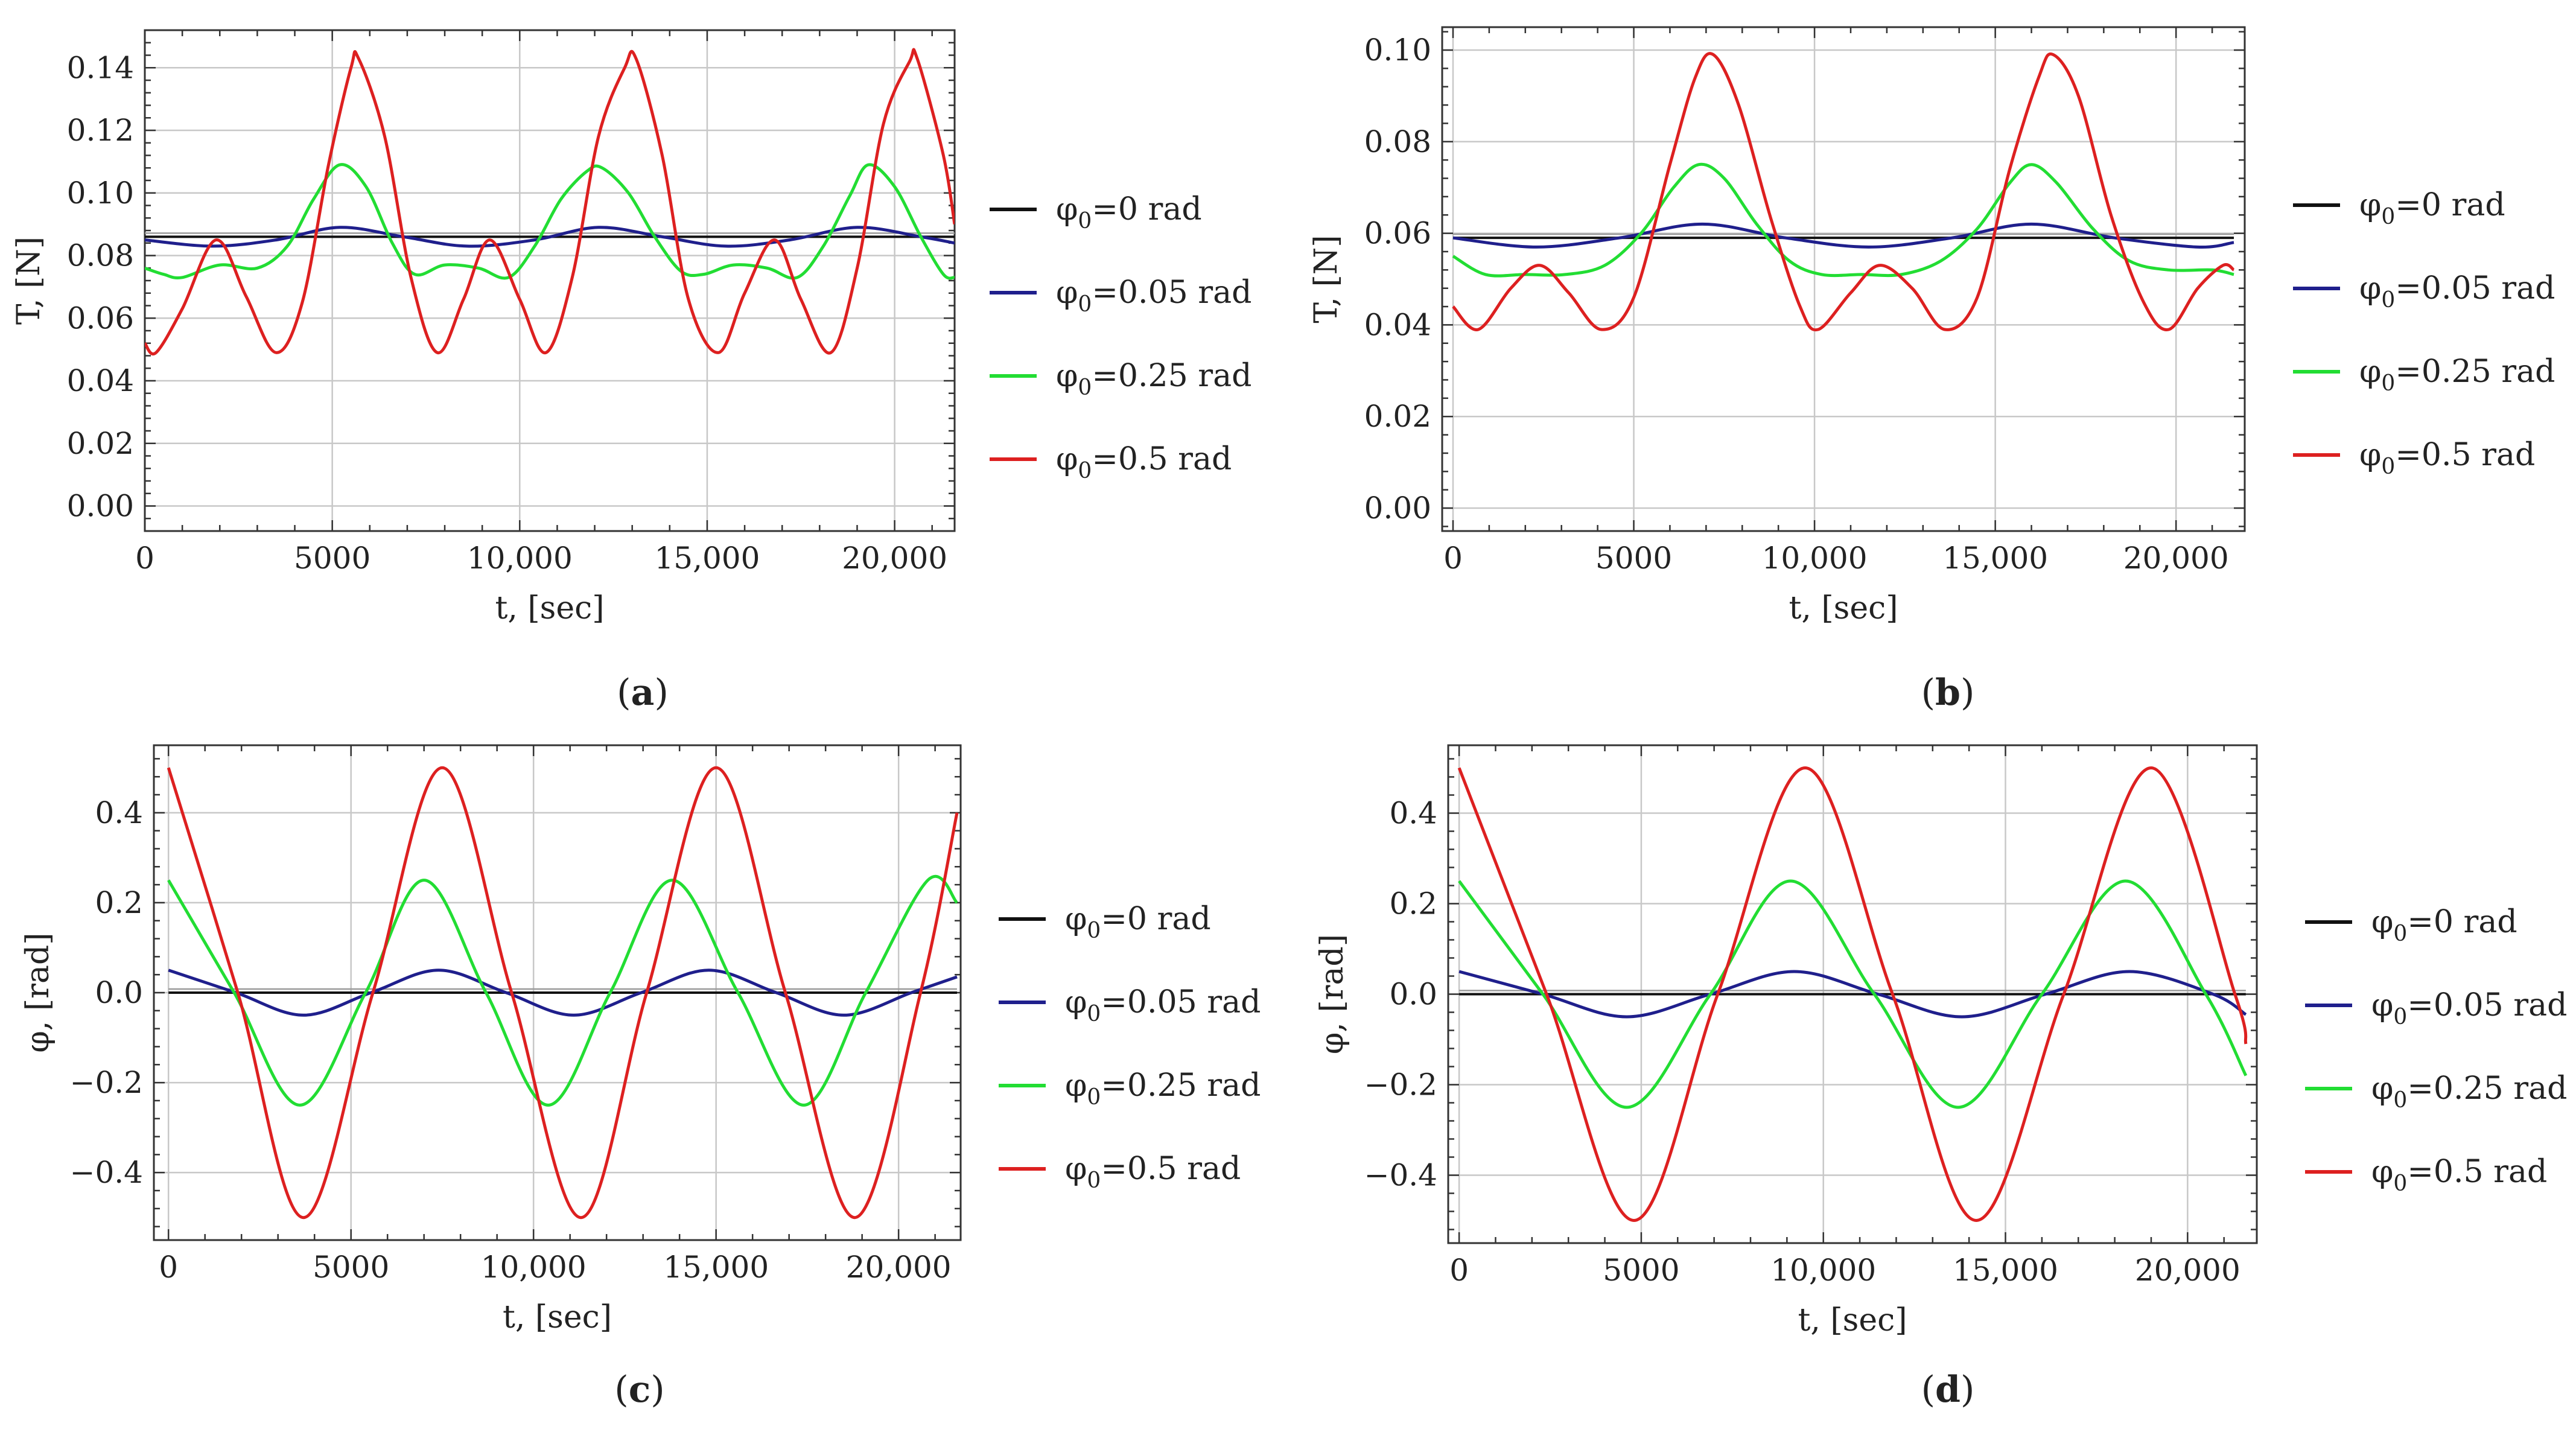 The height and width of the screenshot is (1438, 2576). I want to click on y-axis-title: T, [N], so click(29, 281).